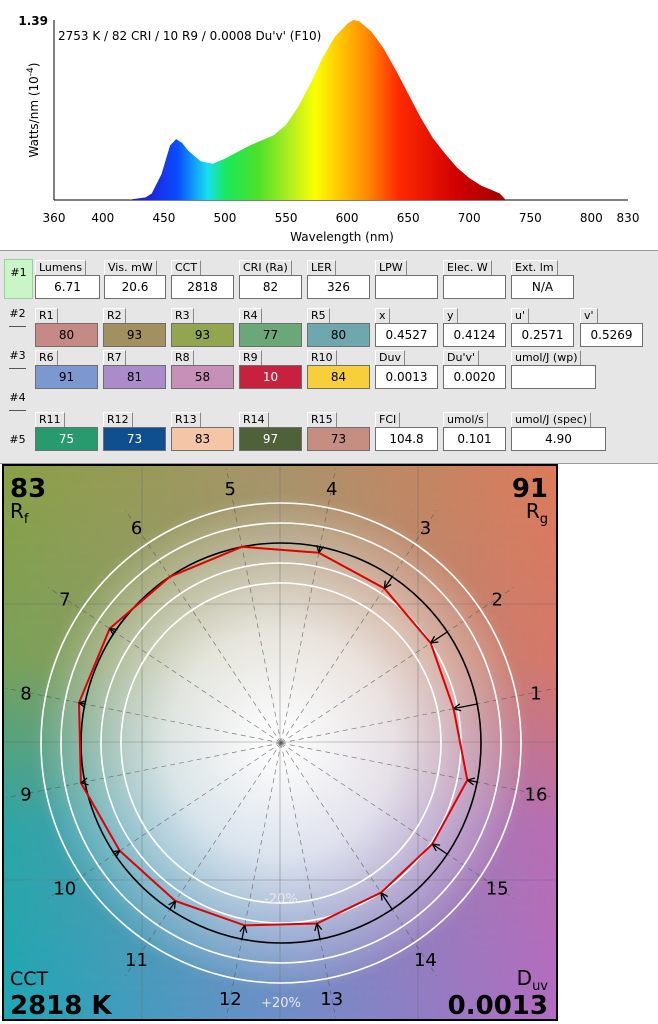  I want to click on r4-value: 77, so click(270, 335).